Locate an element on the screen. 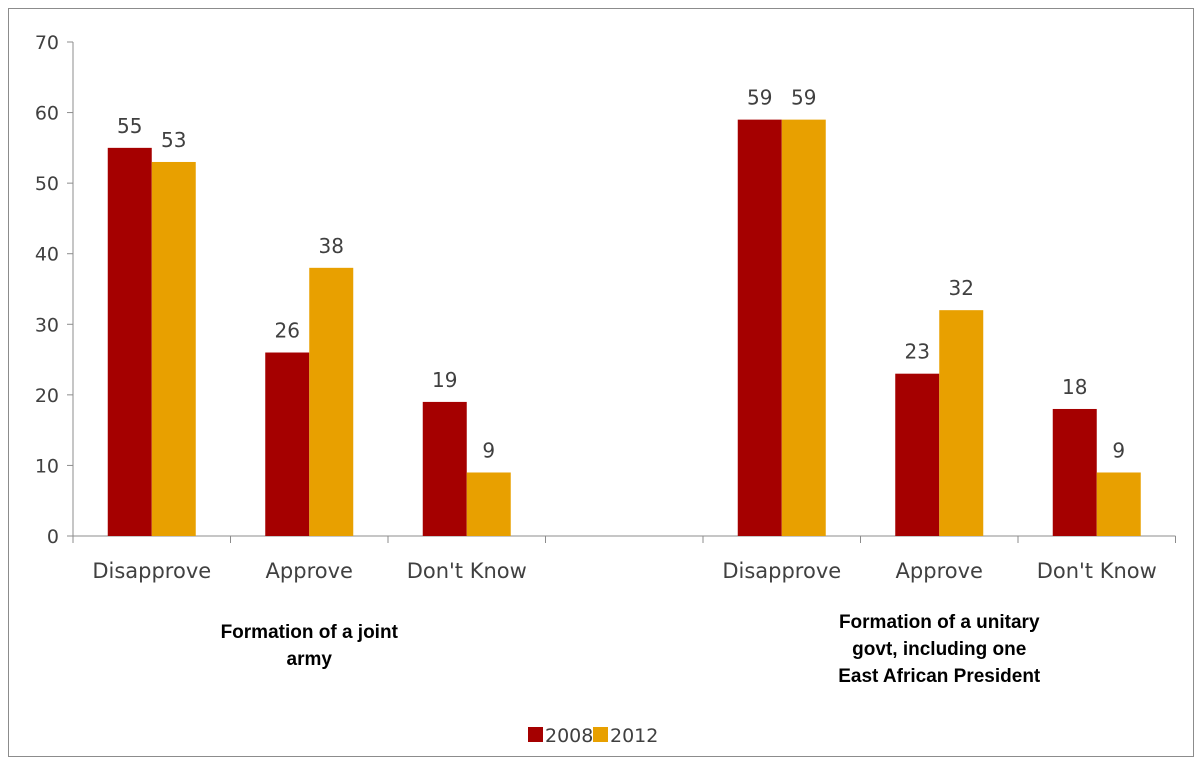  y-tick-label: 40 is located at coordinates (47, 255).